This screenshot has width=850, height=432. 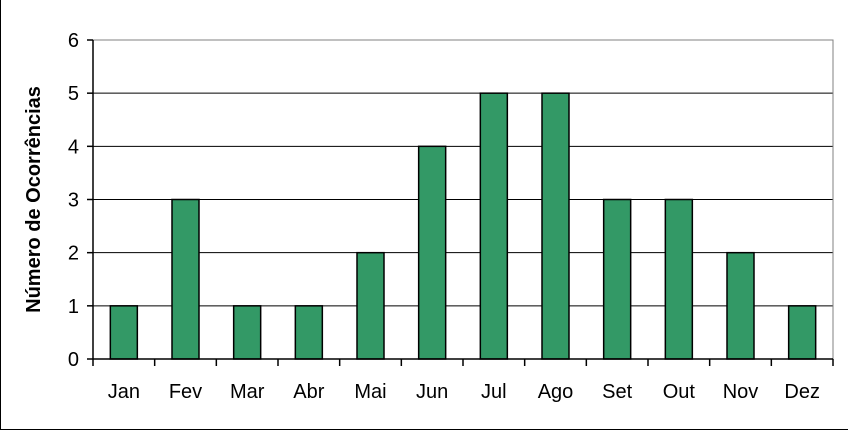 I want to click on bar-dez, so click(x=802, y=332).